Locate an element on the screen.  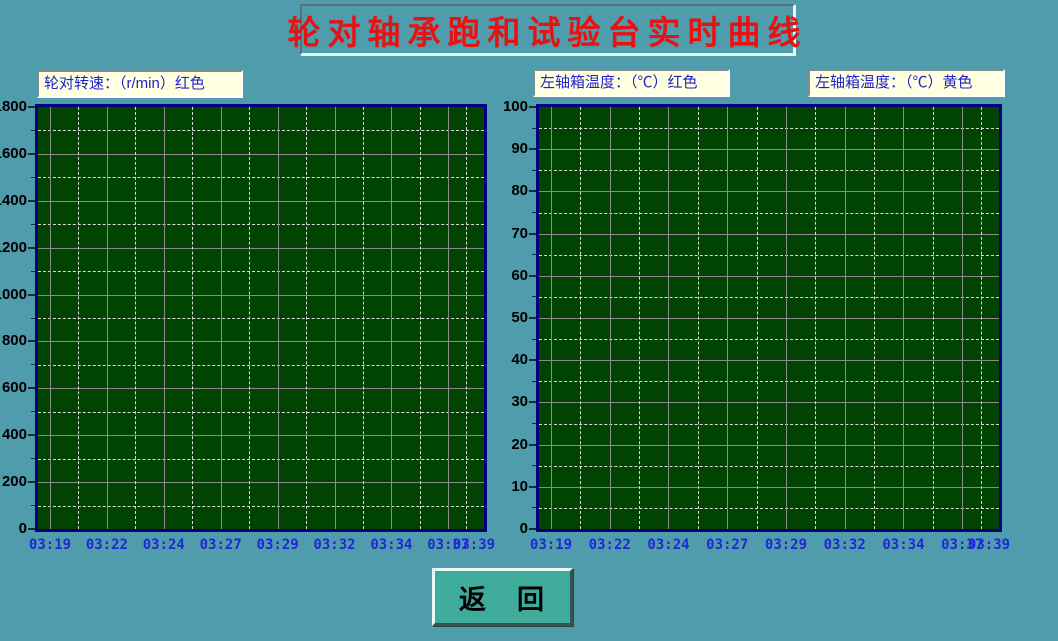
y-tick-label: 1800 is located at coordinates (13, 106).